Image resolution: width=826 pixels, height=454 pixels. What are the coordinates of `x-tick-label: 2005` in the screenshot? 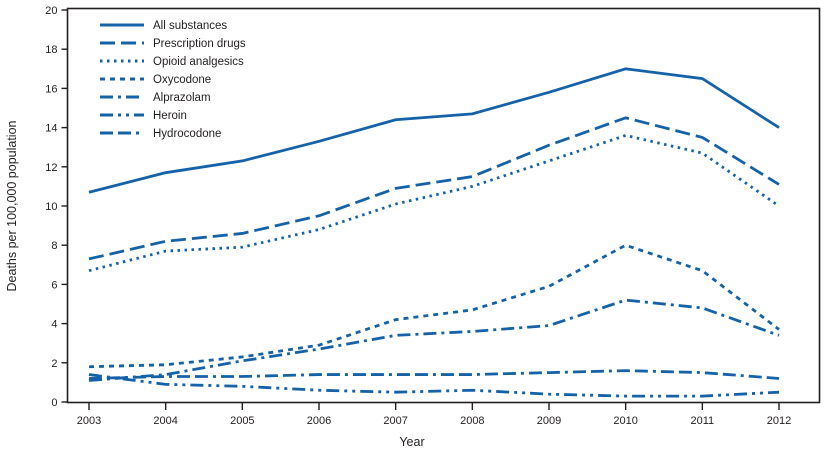 It's located at (242, 421).